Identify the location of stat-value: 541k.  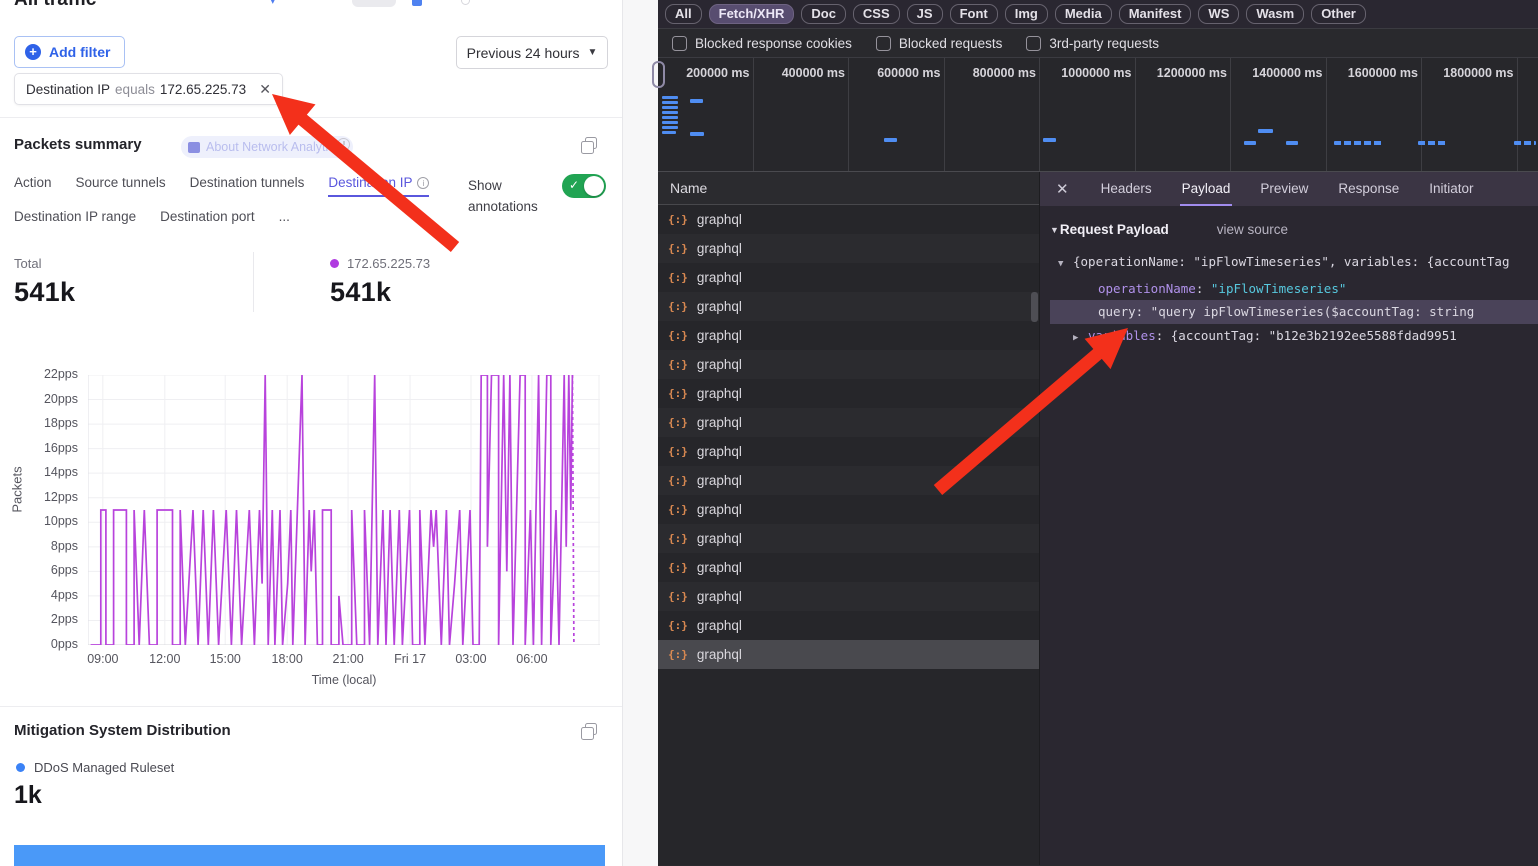
(45, 292).